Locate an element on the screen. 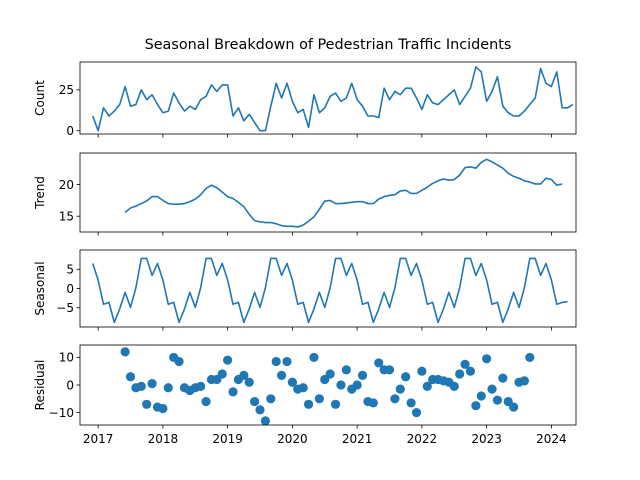 The height and width of the screenshot is (480, 640). xtick-label: 2020 is located at coordinates (292, 439).